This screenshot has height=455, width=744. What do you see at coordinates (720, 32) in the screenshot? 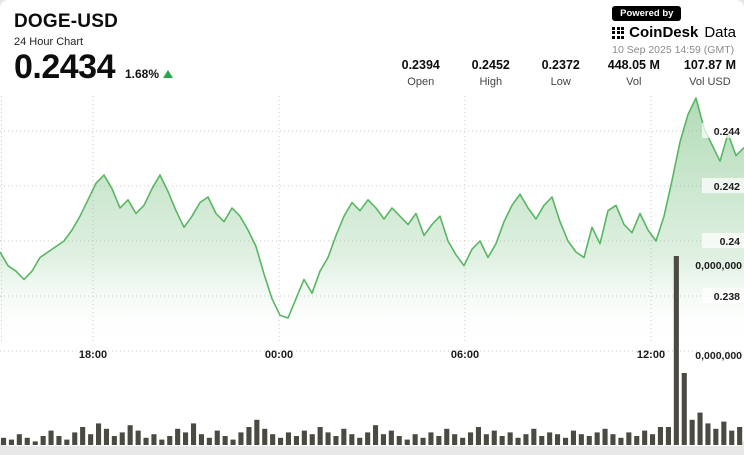
I see `brand-name-secondary: Data` at bounding box center [720, 32].